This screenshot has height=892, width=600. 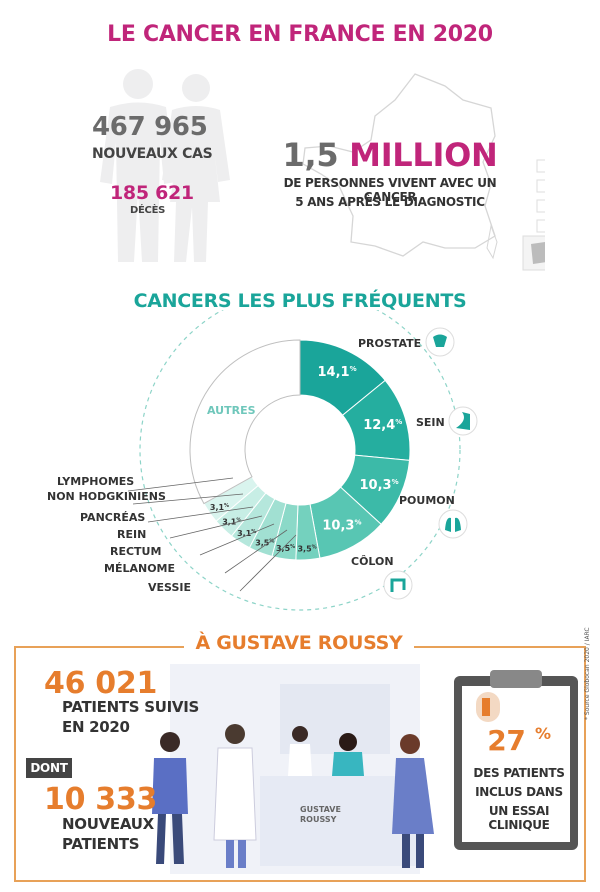 I want to click on label-pancreas: PANCRÉAS, so click(x=113, y=517).